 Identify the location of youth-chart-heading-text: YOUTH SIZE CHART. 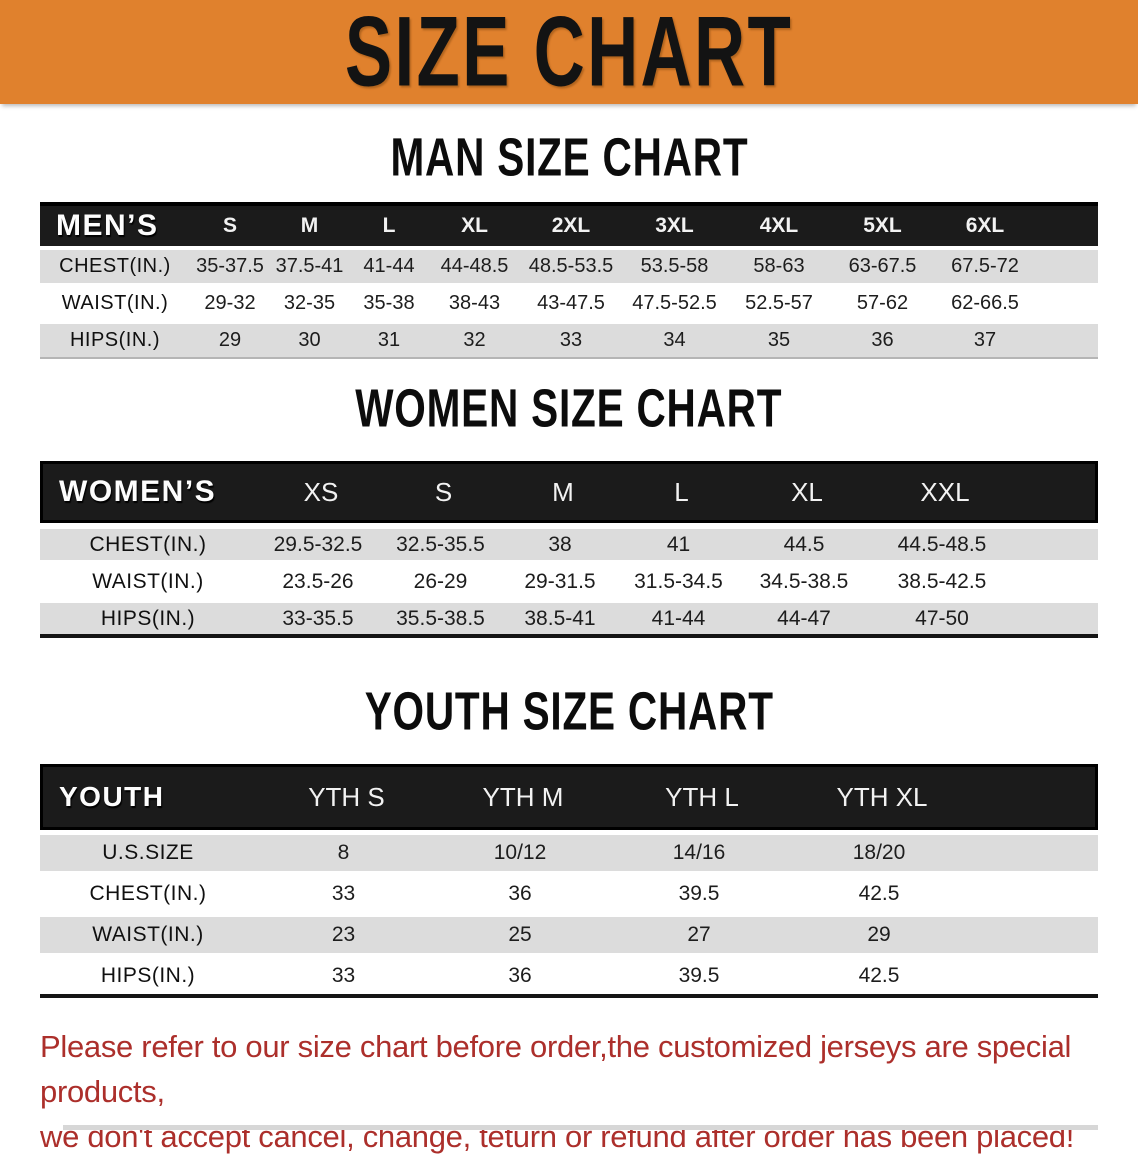
(569, 712).